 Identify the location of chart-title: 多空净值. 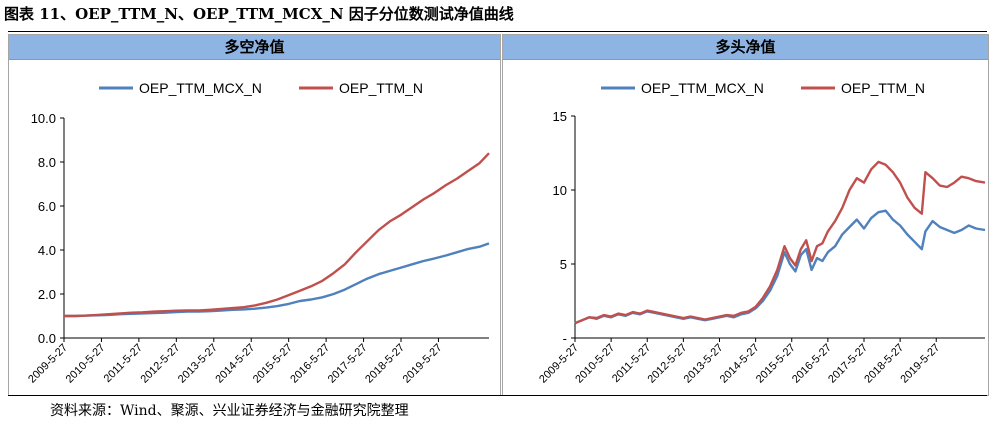
(254, 47).